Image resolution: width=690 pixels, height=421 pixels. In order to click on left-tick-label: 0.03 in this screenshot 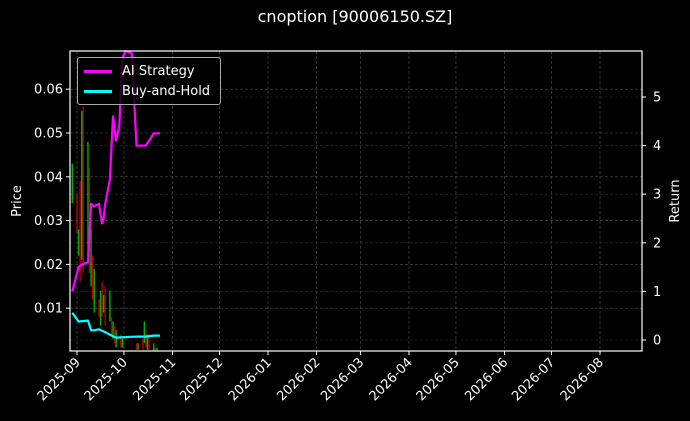, I will do `click(48, 221)`.